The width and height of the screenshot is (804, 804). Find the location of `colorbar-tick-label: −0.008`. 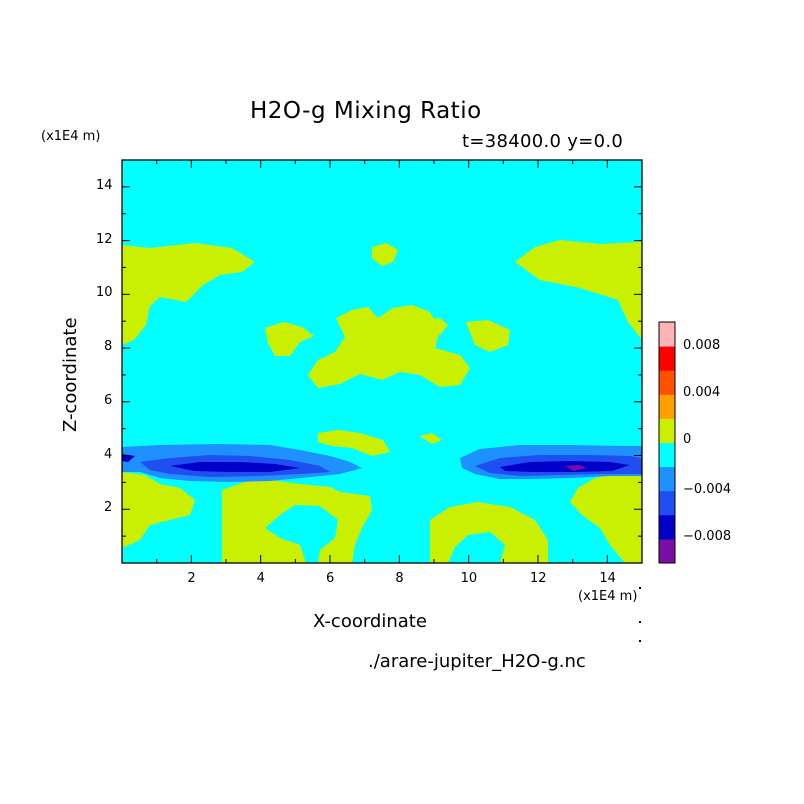

colorbar-tick-label: −0.008 is located at coordinates (707, 536).